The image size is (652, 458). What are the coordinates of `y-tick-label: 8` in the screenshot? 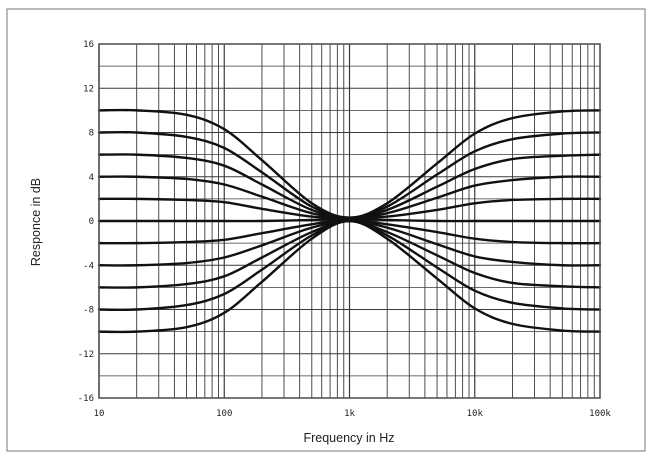 It's located at (91, 134).